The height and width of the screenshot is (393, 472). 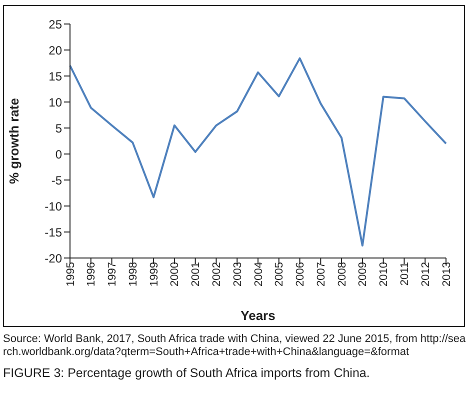 What do you see at coordinates (58, 154) in the screenshot?
I see `y-tick-label: 0` at bounding box center [58, 154].